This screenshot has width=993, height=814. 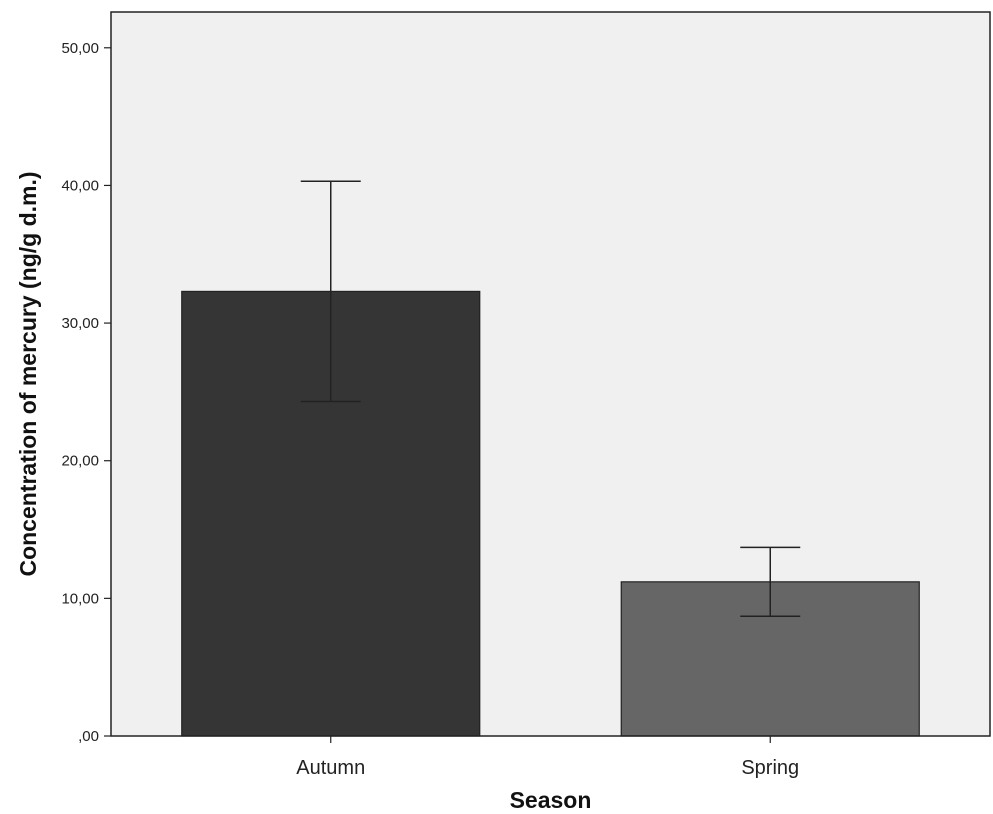 I want to click on x-axis-ticks: Autumn Spring, so click(x=547, y=757).